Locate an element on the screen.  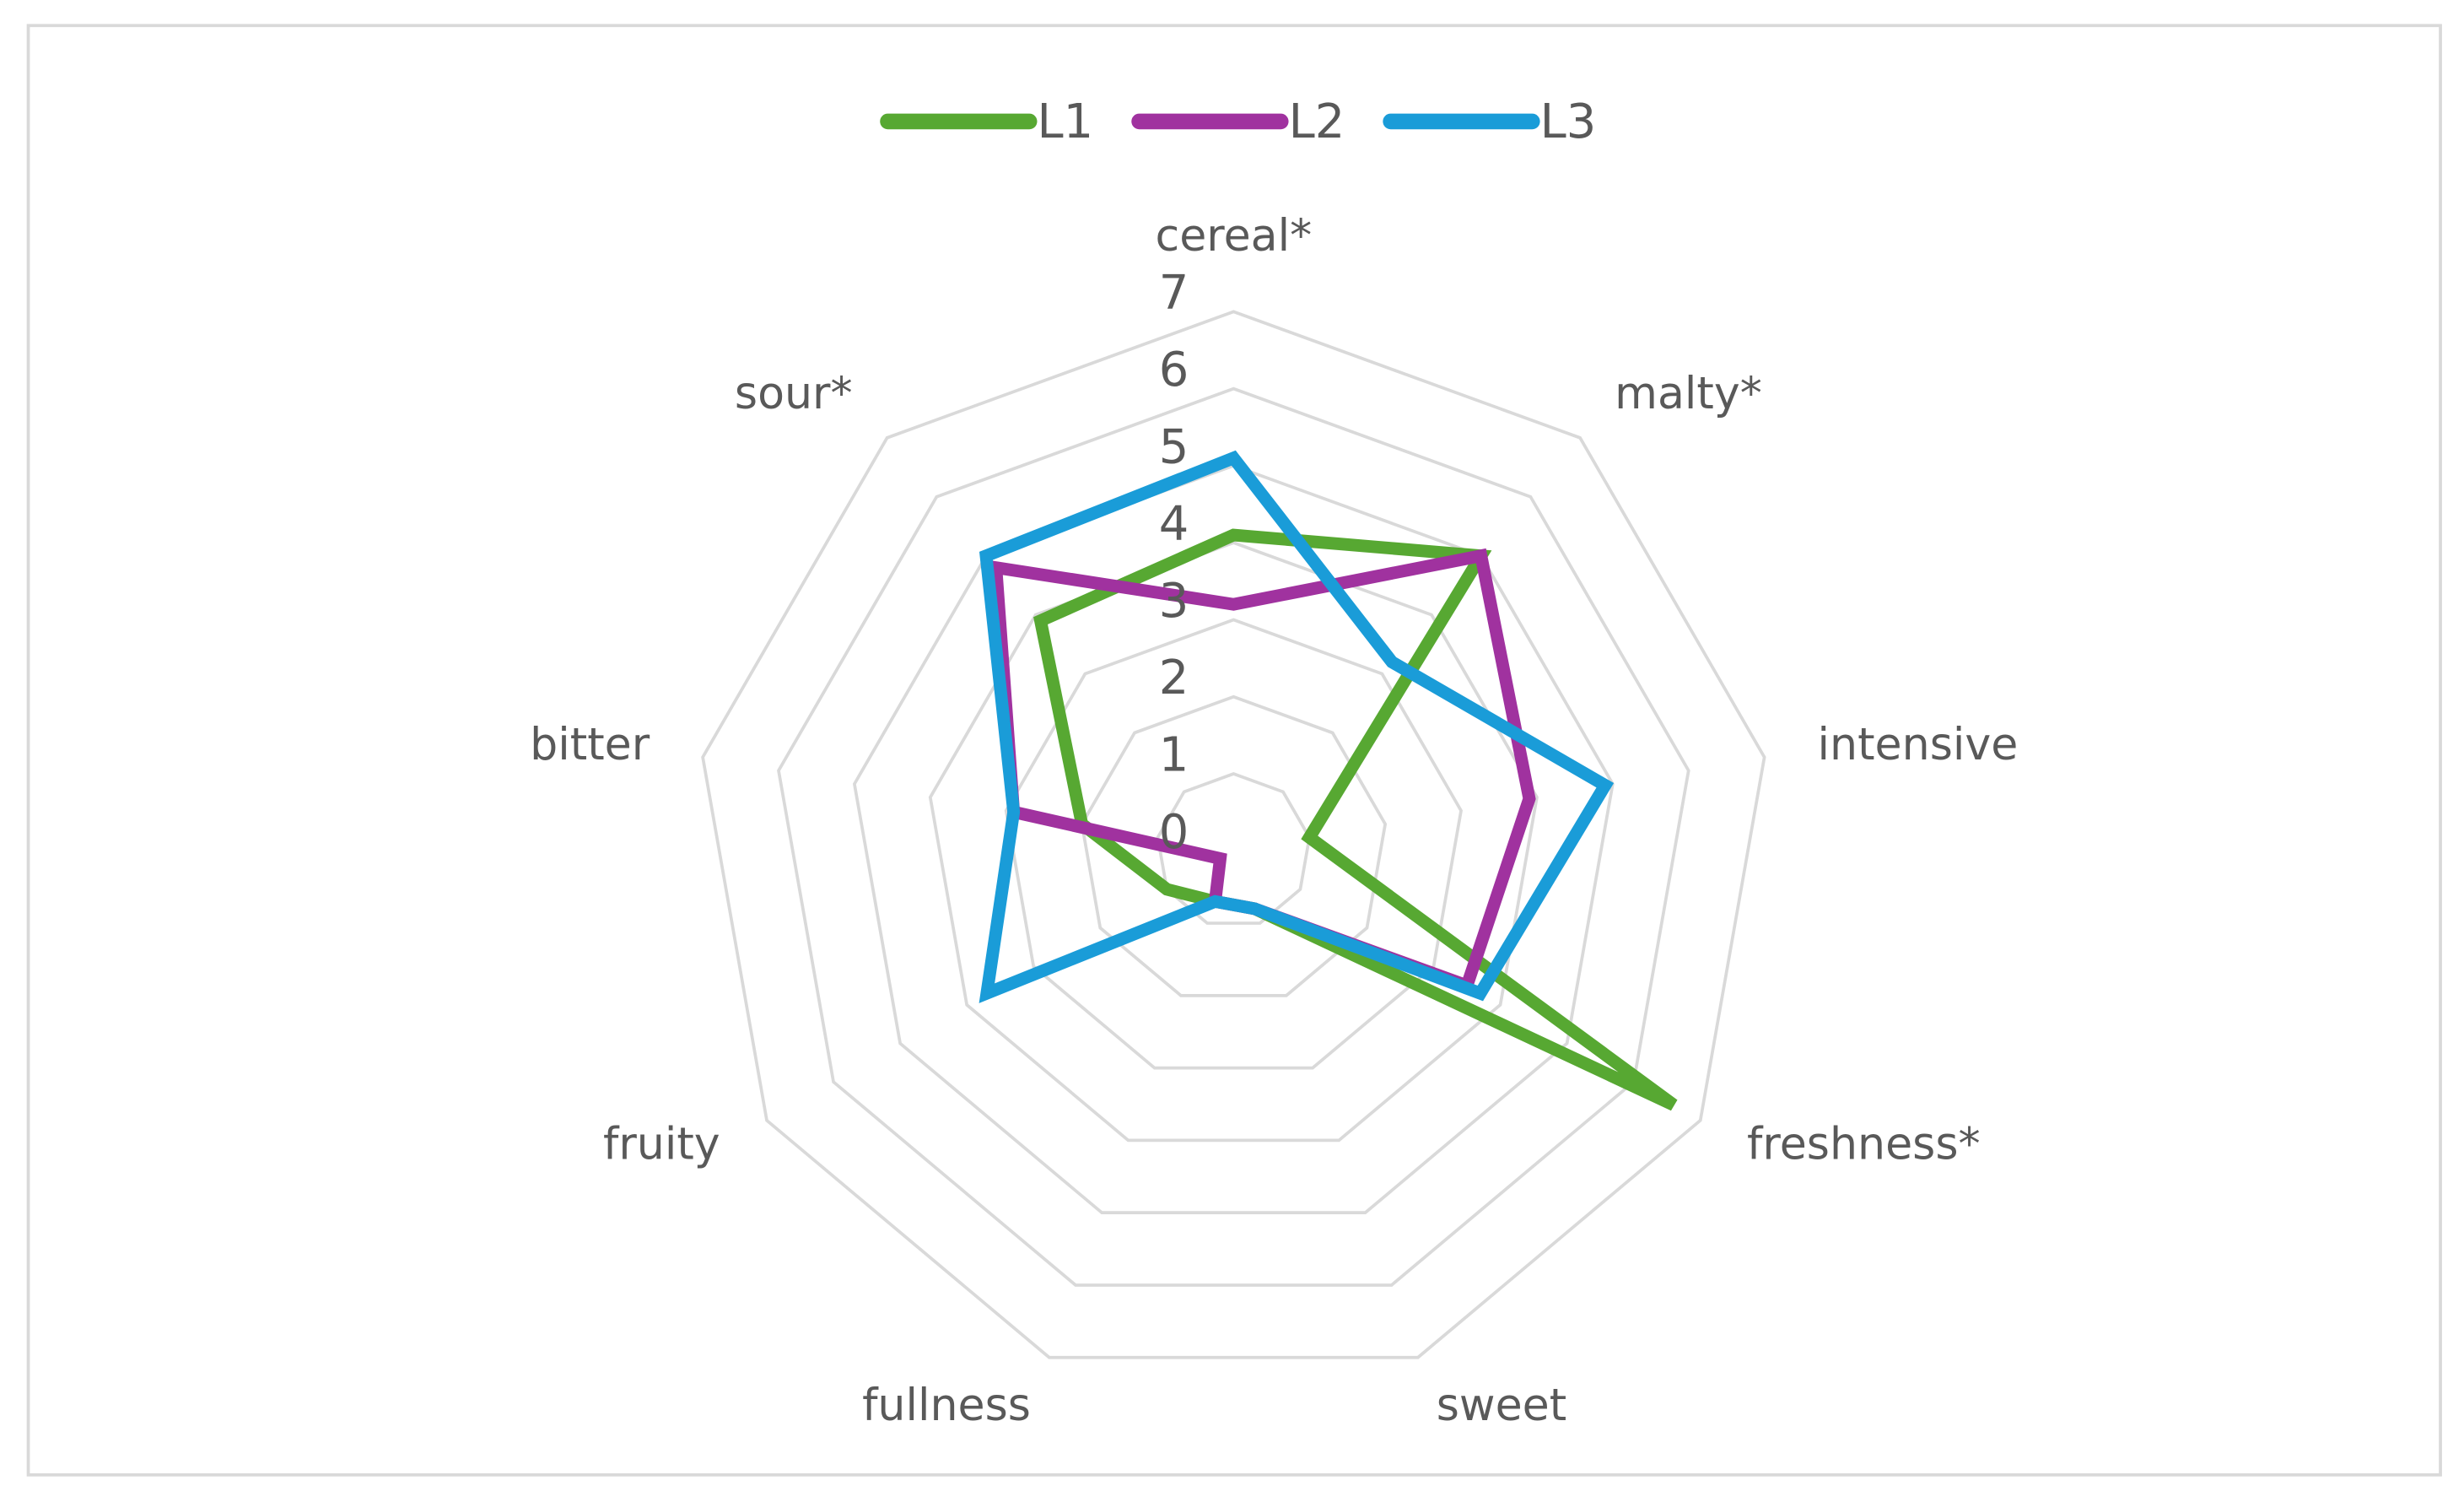
legend-label: L1 is located at coordinates (1066, 122).